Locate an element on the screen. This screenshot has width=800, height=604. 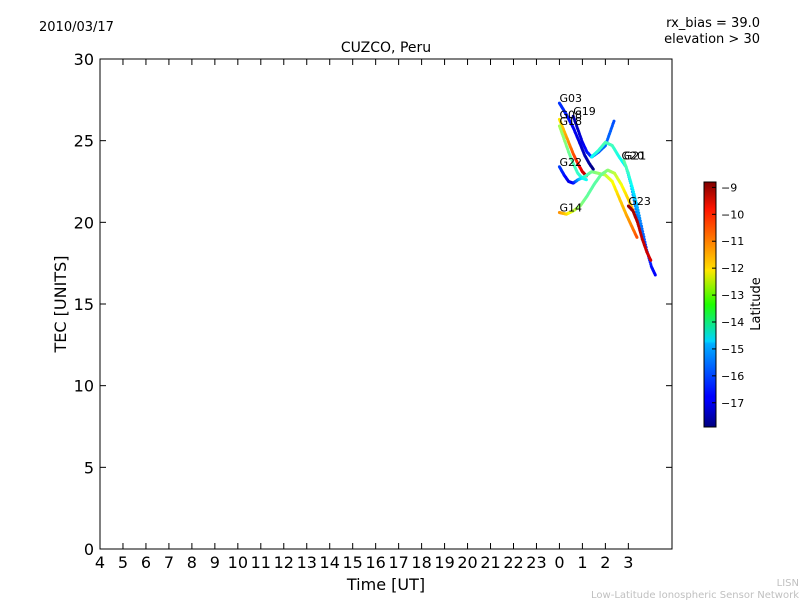
x-tick-label: 17 is located at coordinates (398, 562).